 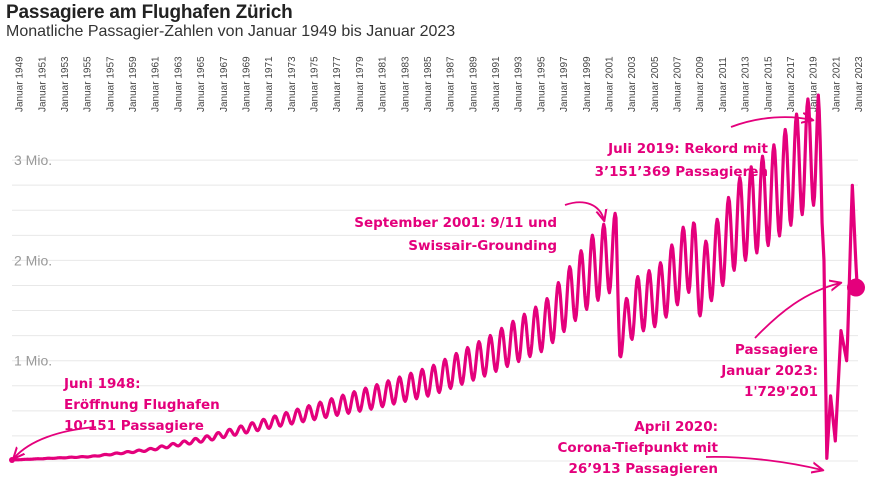 I want to click on x-tick-label: Januar 2021, so click(x=836, y=84).